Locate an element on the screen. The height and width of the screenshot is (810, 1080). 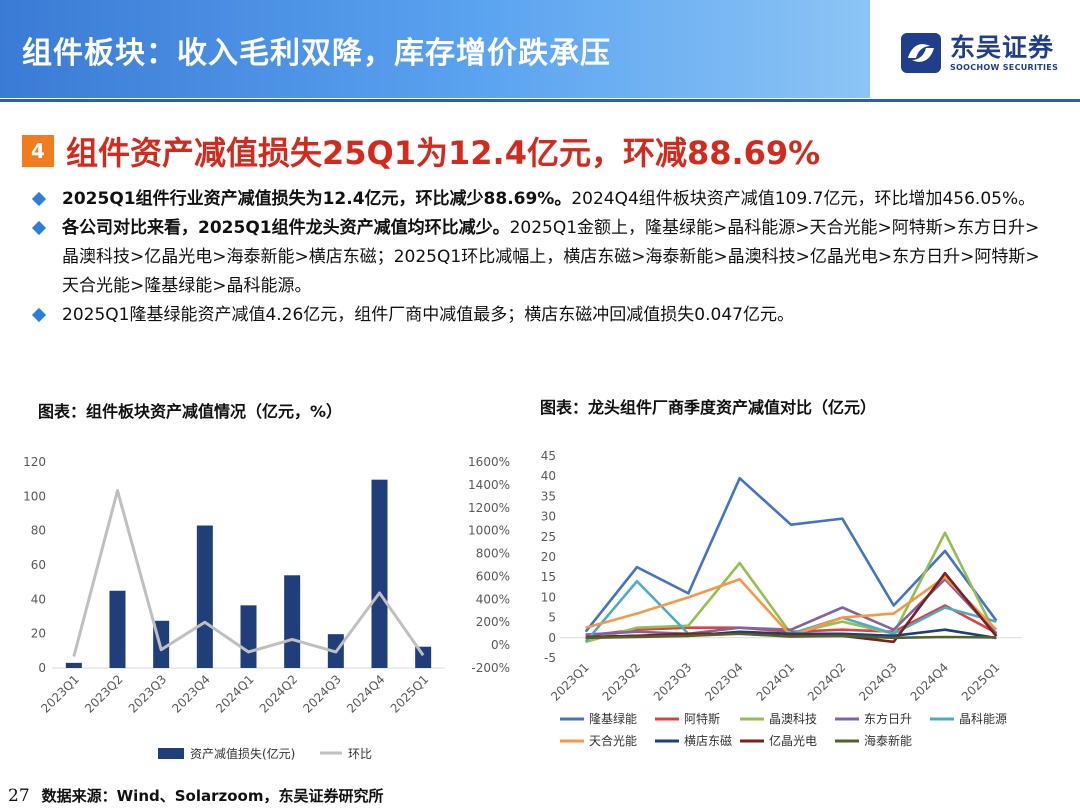
section-headline: 组件资产减值损失25Q1为12.4亿元，环减88.69% is located at coordinates (443, 153).